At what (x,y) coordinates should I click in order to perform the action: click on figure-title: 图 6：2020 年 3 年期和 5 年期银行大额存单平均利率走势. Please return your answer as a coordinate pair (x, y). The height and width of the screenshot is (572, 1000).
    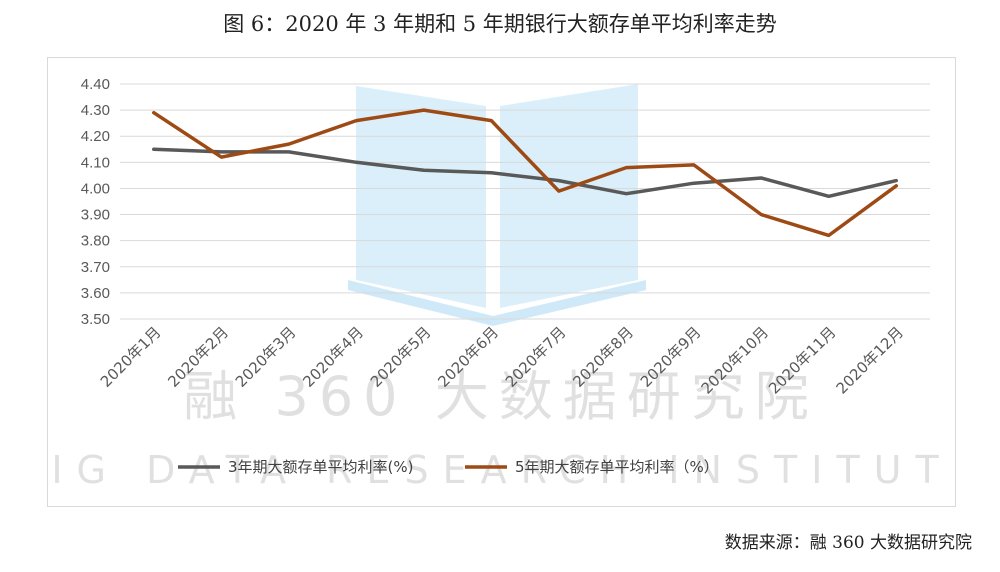
    Looking at the image, I should click on (500, 24).